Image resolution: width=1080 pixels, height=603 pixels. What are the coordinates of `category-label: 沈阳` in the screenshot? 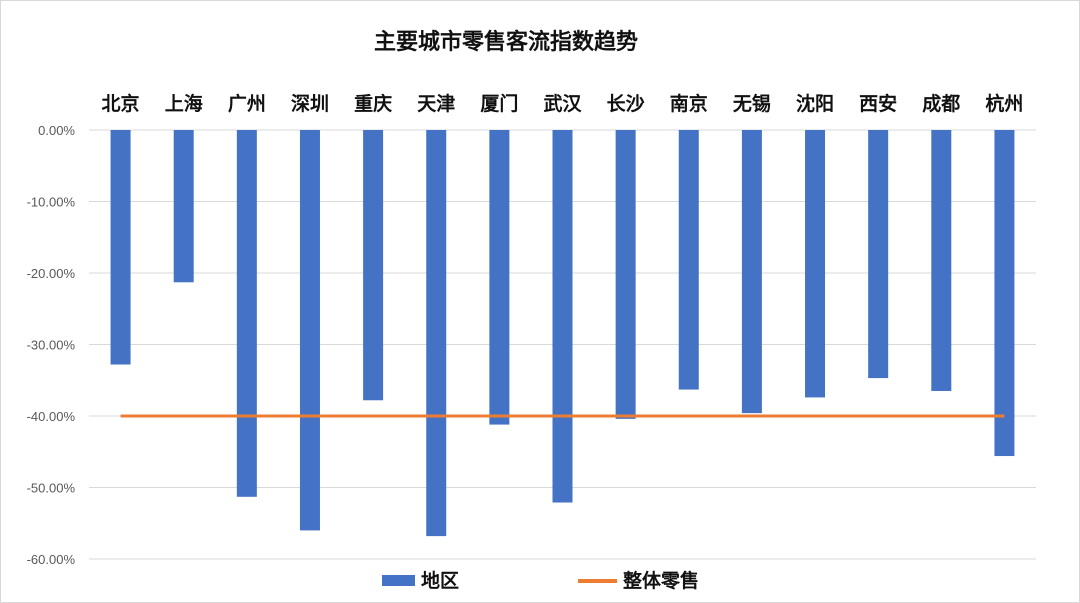 It's located at (815, 103).